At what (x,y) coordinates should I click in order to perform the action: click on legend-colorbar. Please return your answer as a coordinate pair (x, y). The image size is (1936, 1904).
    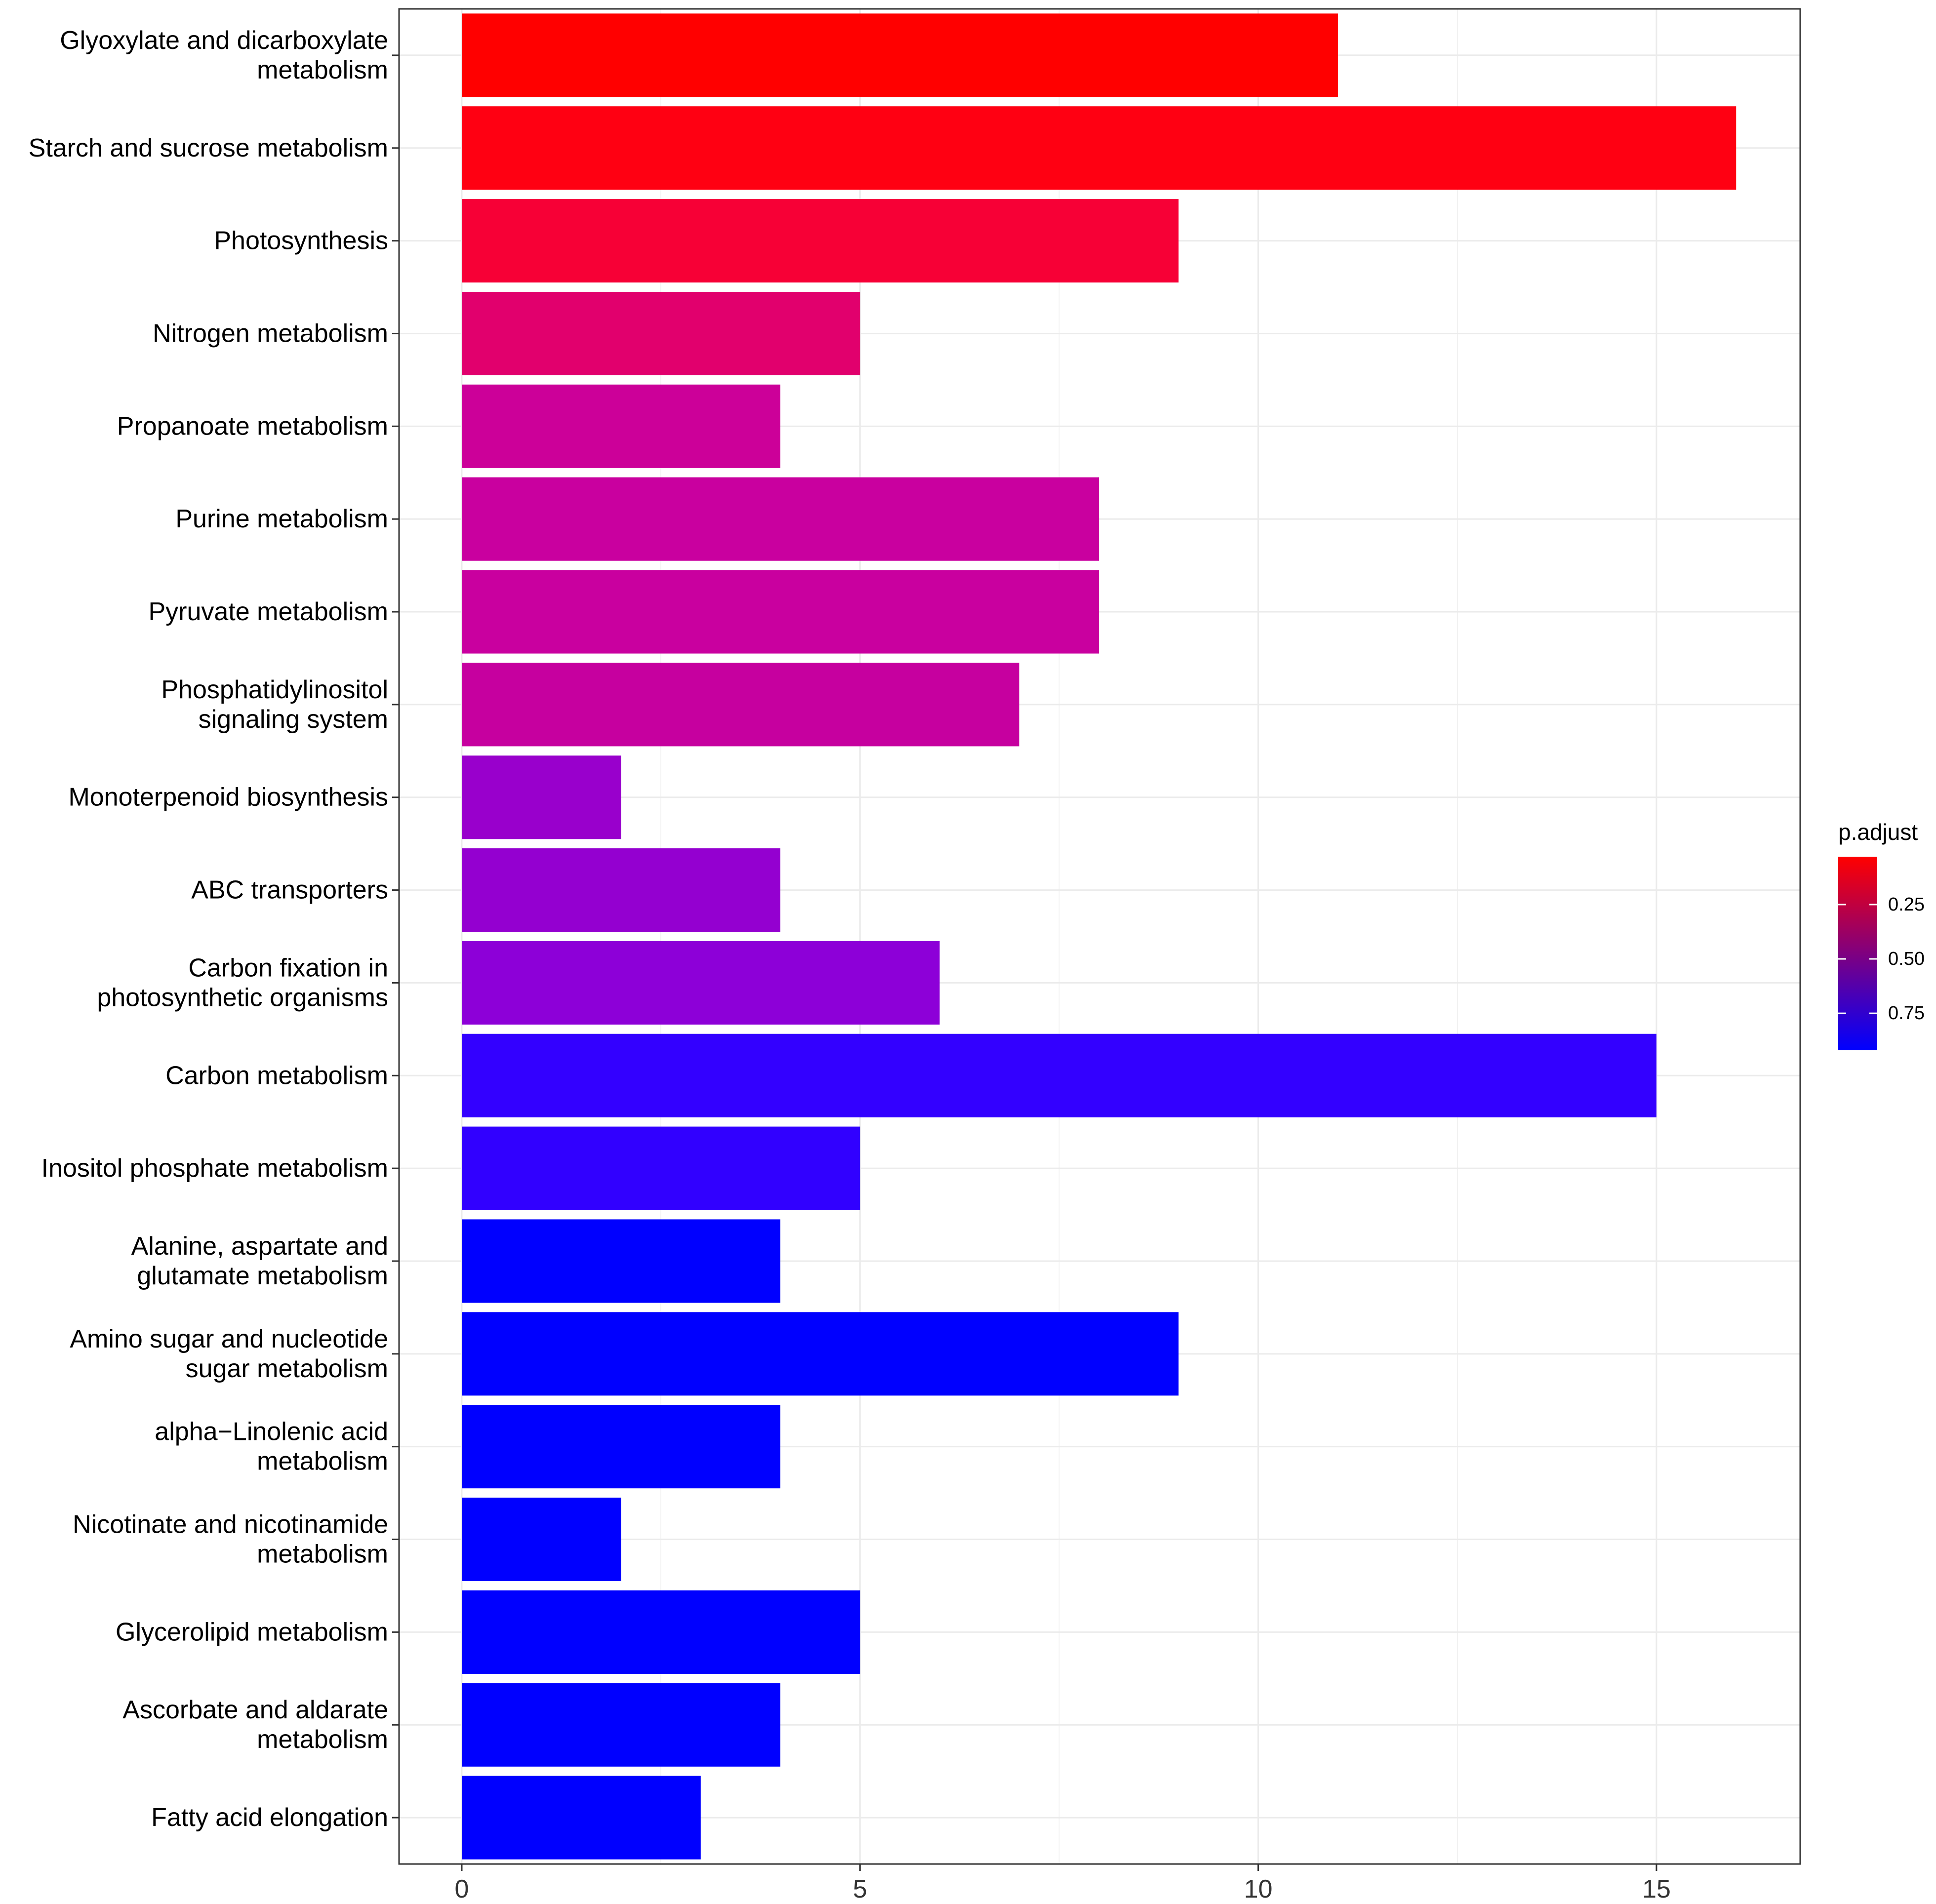
    Looking at the image, I should click on (1857, 953).